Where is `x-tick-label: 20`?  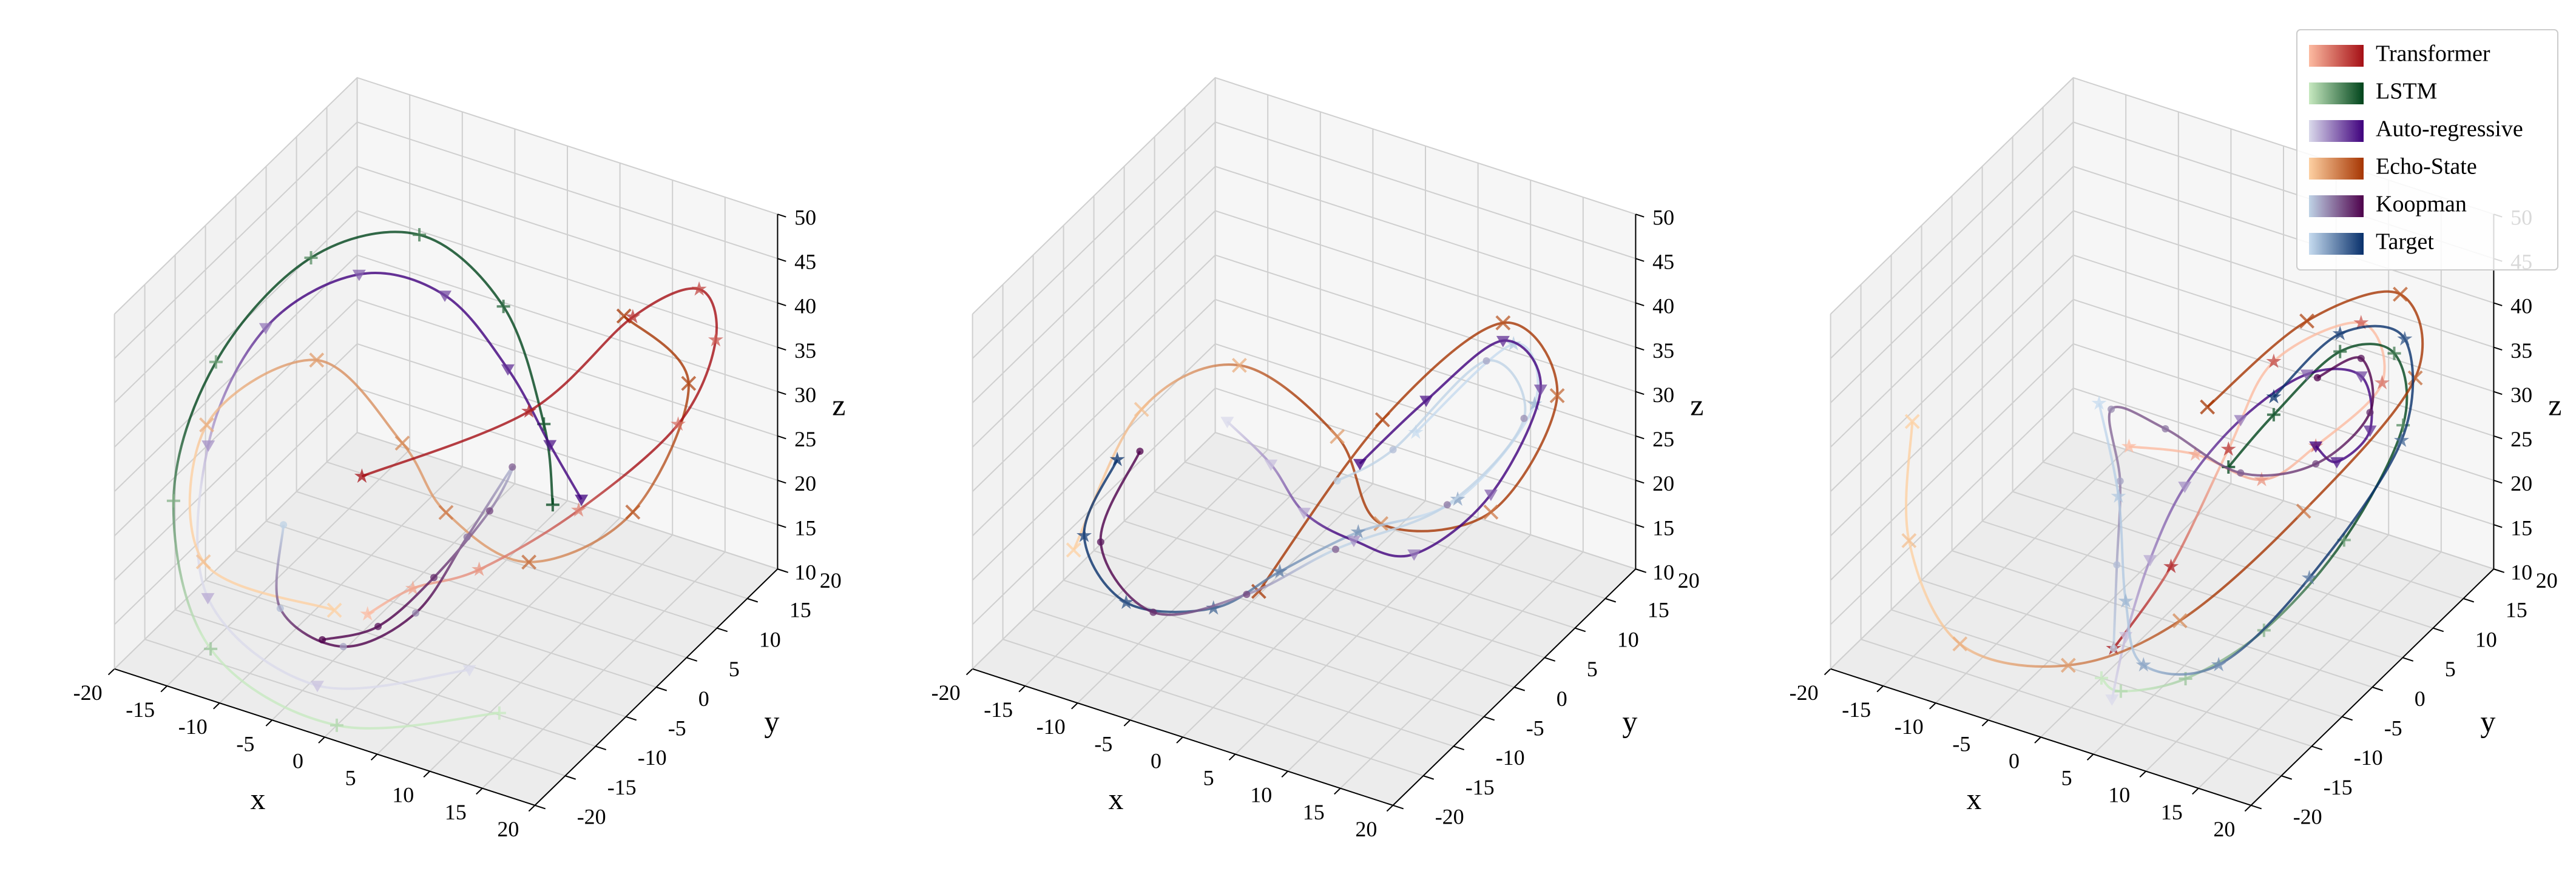 x-tick-label: 20 is located at coordinates (2224, 829).